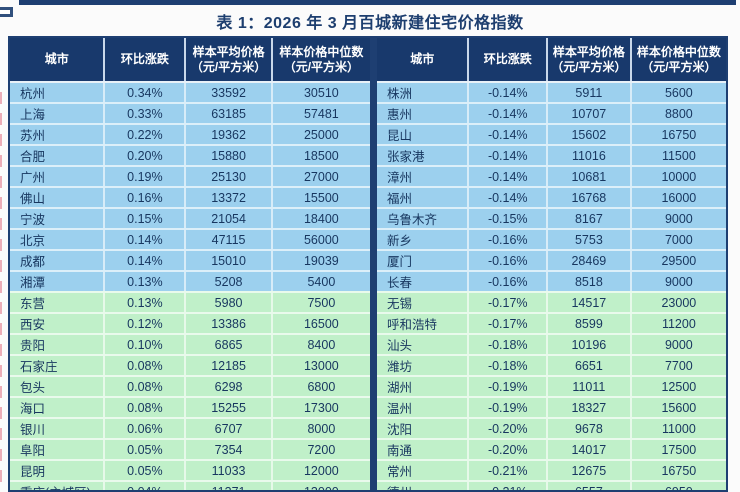 The image size is (740, 492). What do you see at coordinates (423, 218) in the screenshot?
I see `city-cell: 乌鲁木齐` at bounding box center [423, 218].